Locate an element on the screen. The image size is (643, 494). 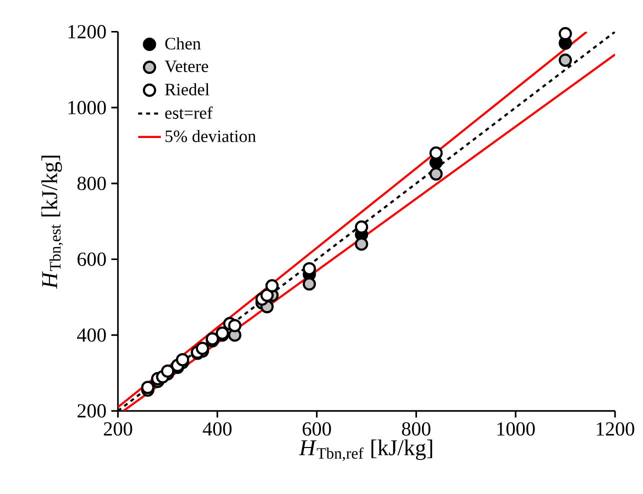
x-tick-label: 800 is located at coordinates (416, 429).